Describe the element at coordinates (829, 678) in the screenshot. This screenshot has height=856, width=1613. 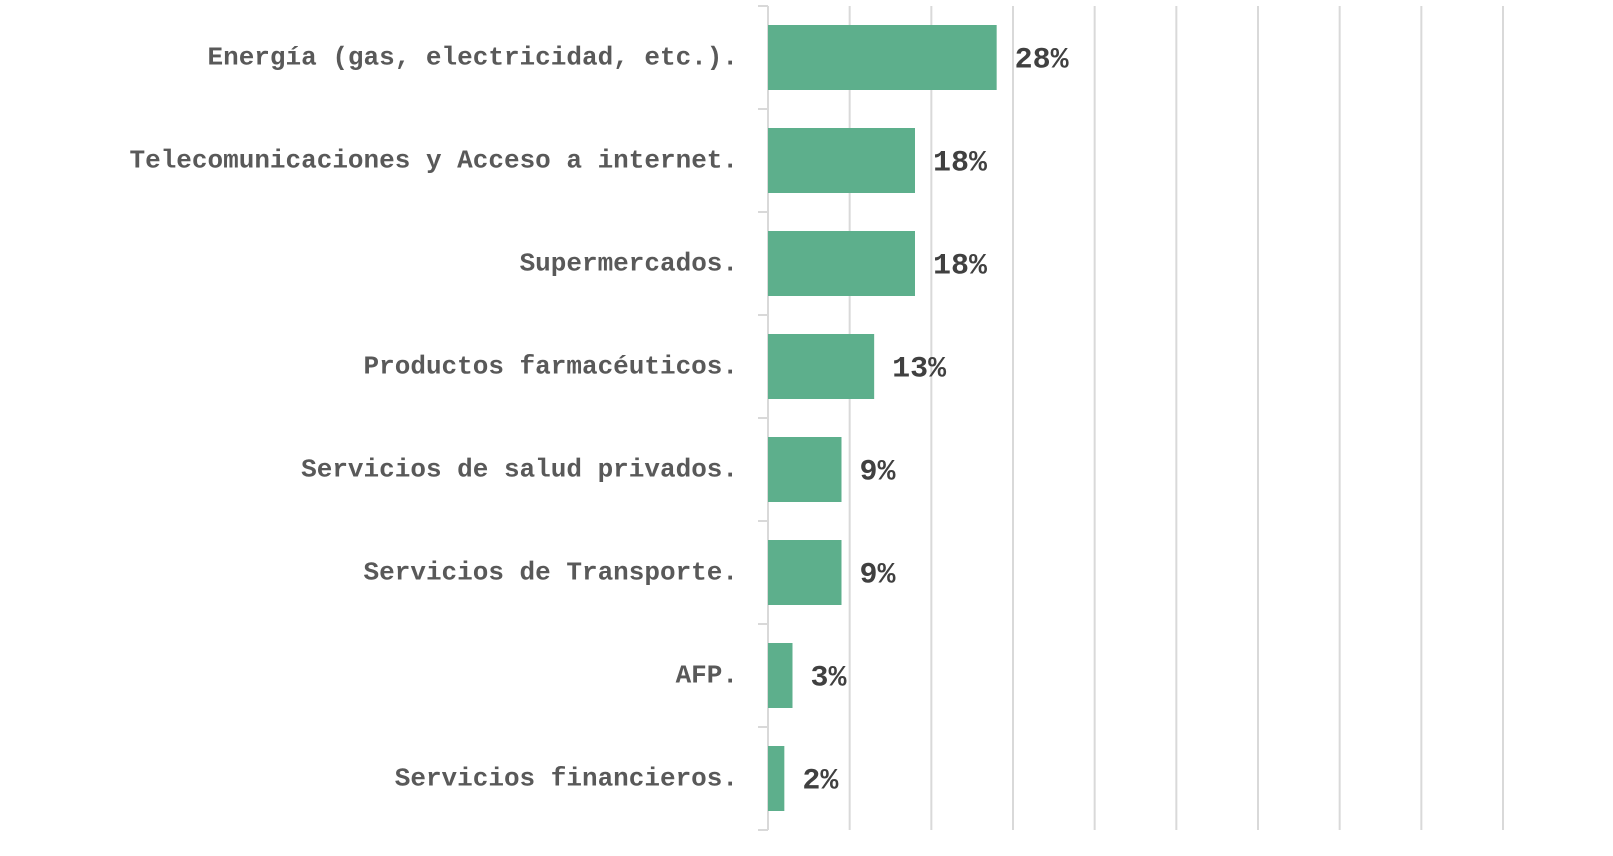
I see `value-label: 3%` at that location.